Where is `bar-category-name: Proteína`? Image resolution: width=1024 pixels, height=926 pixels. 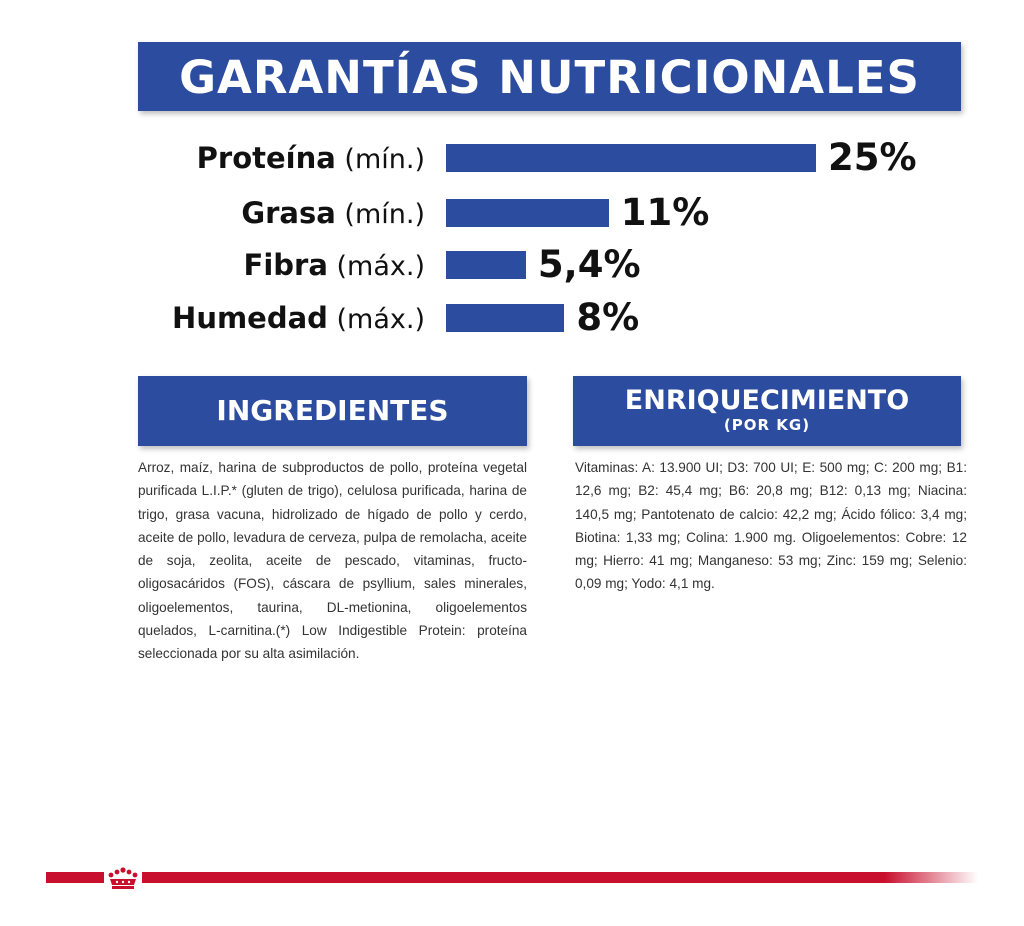 bar-category-name: Proteína is located at coordinates (266, 158).